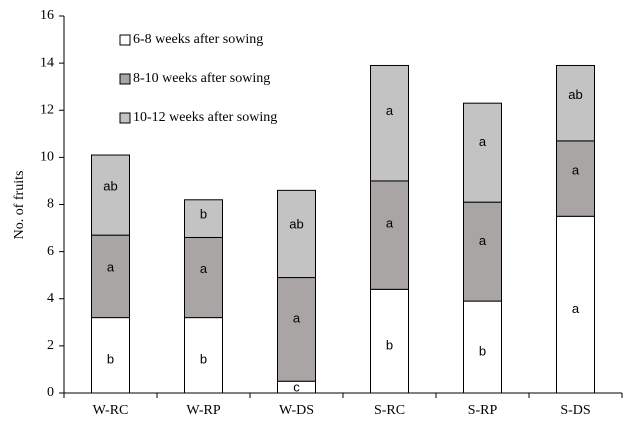  What do you see at coordinates (19, 205) in the screenshot?
I see `y-axis-label: No. of fruits` at bounding box center [19, 205].